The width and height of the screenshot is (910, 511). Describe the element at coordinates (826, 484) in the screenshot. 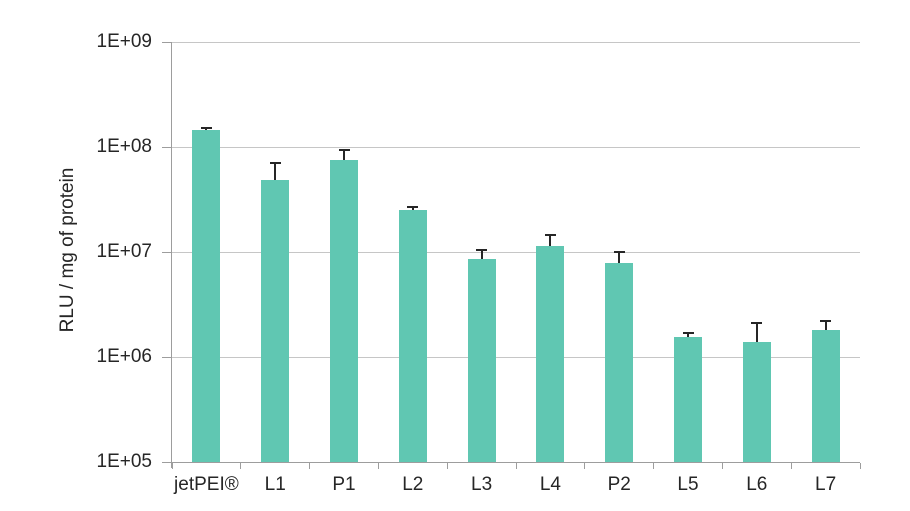

I see `x-tick-label: L7` at that location.